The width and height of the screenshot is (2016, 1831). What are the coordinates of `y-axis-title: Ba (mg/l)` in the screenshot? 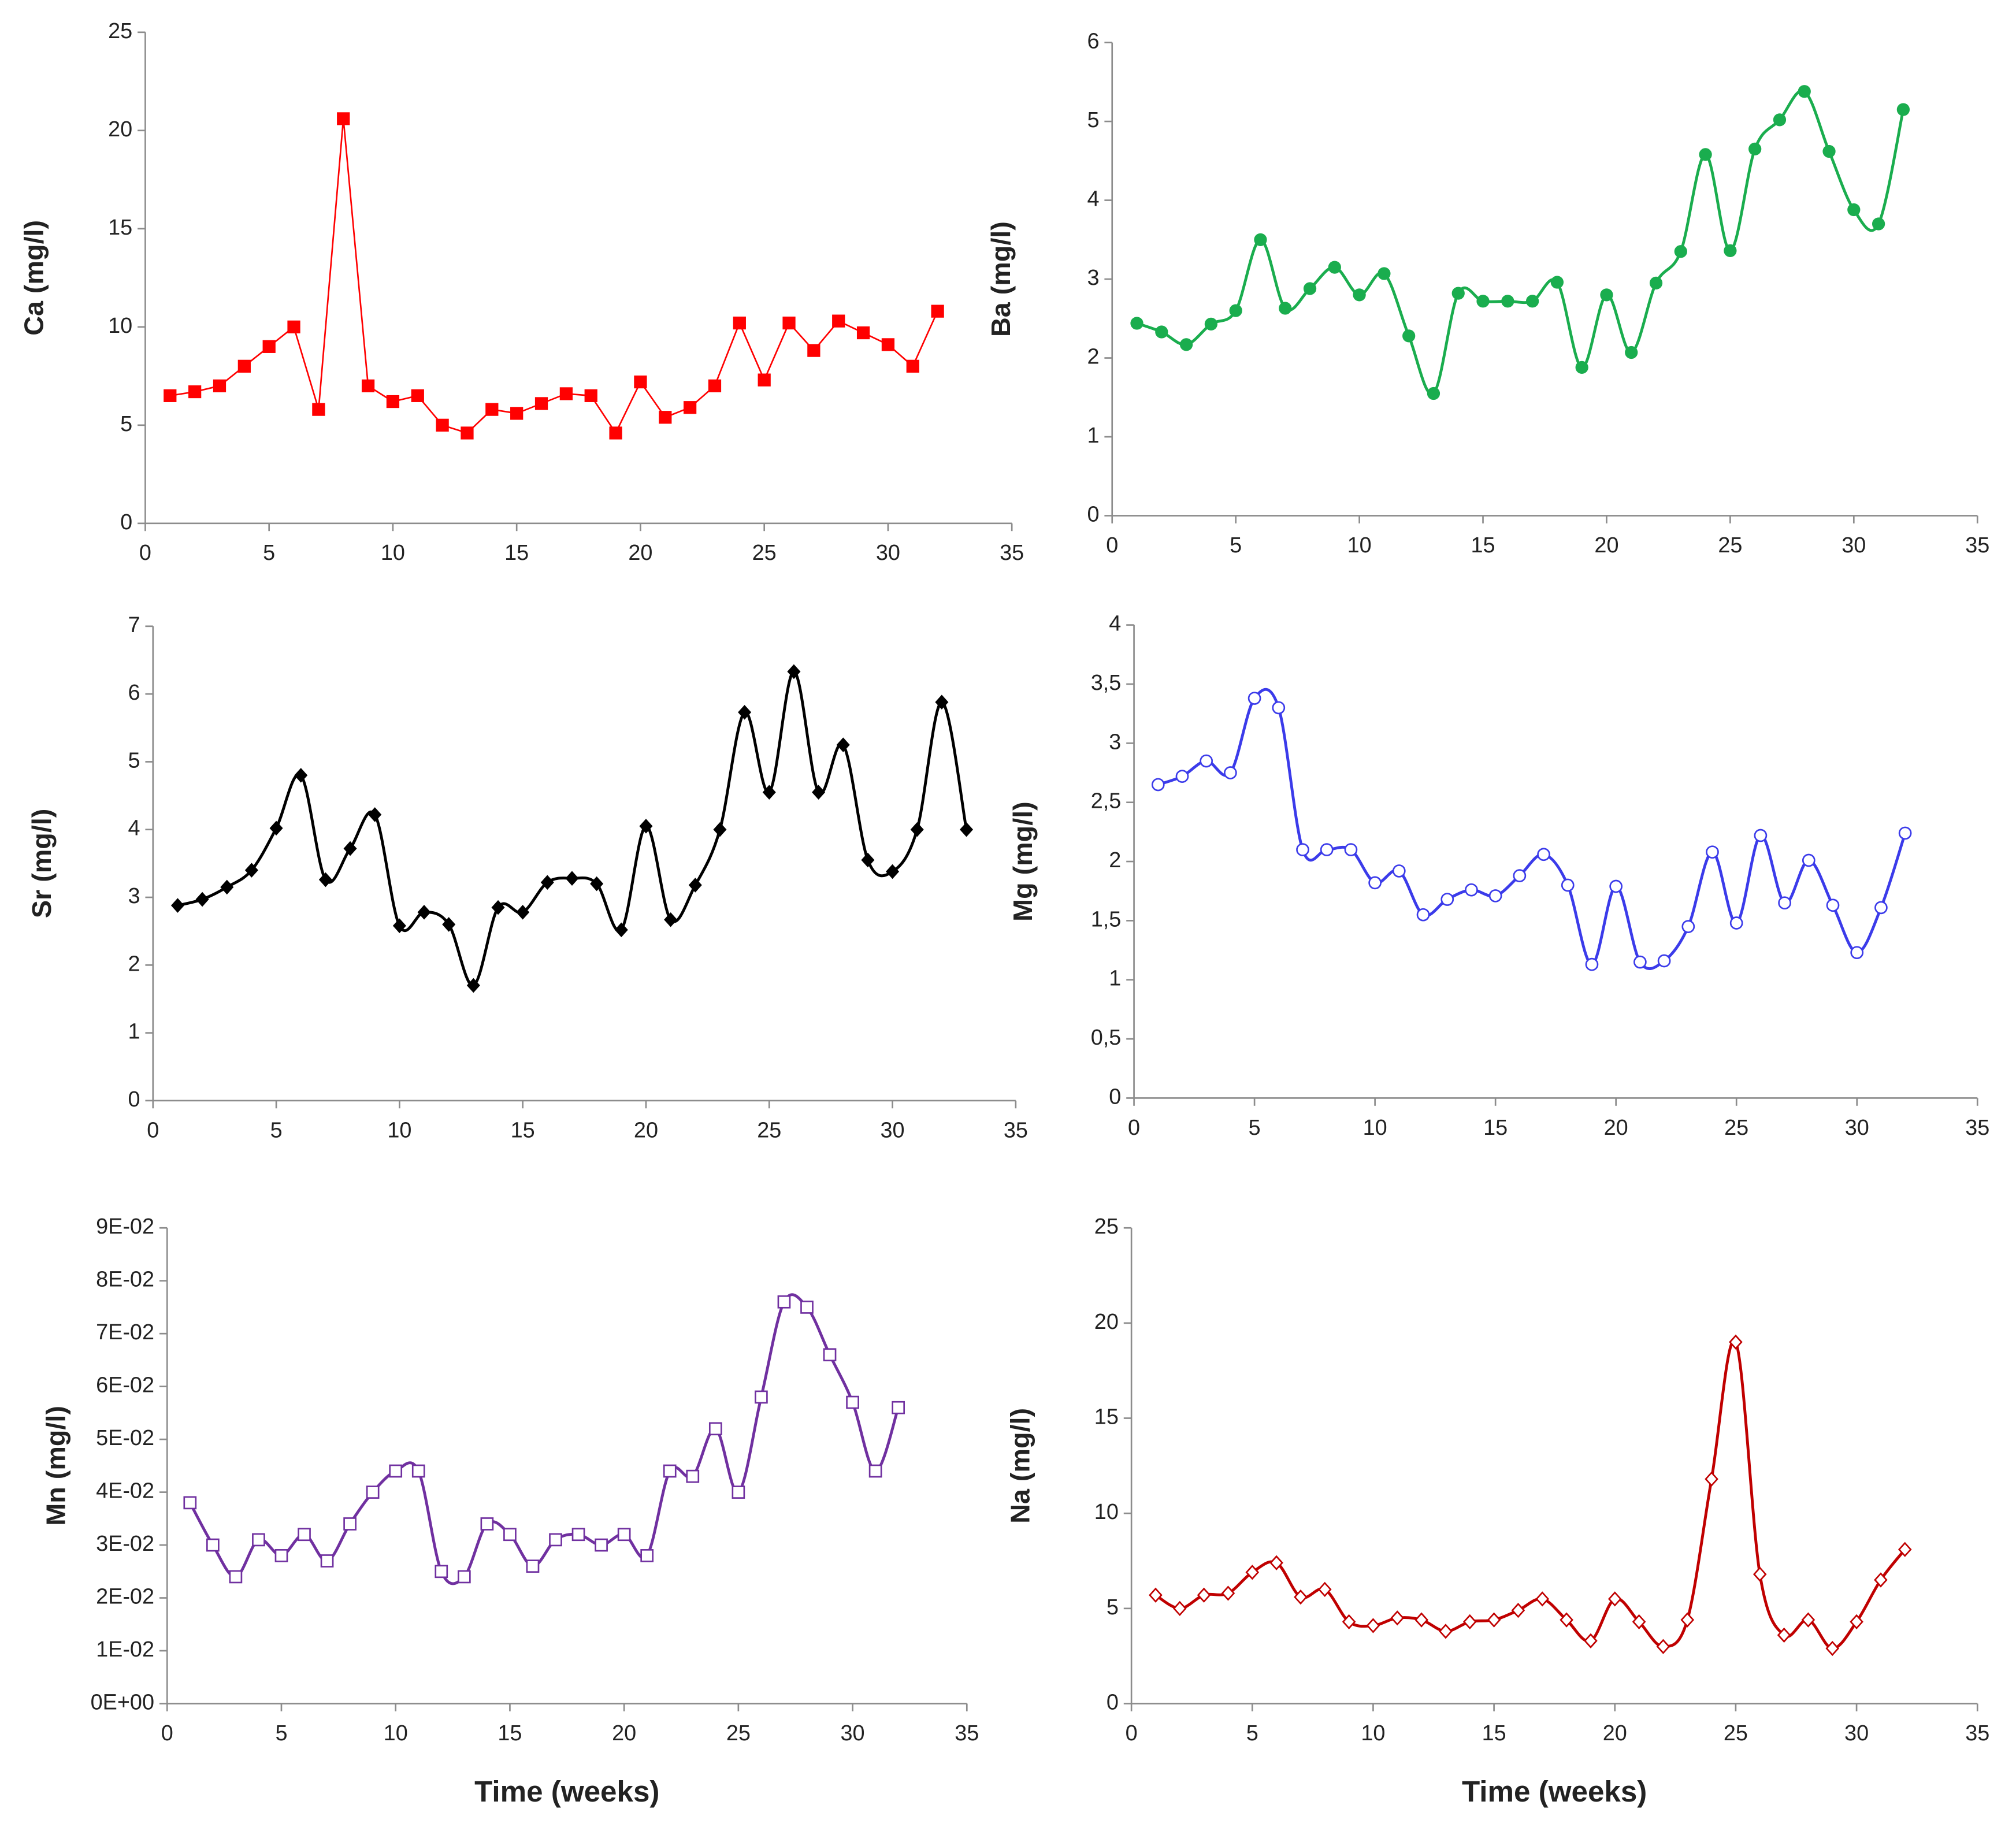 It's located at (1001, 279).